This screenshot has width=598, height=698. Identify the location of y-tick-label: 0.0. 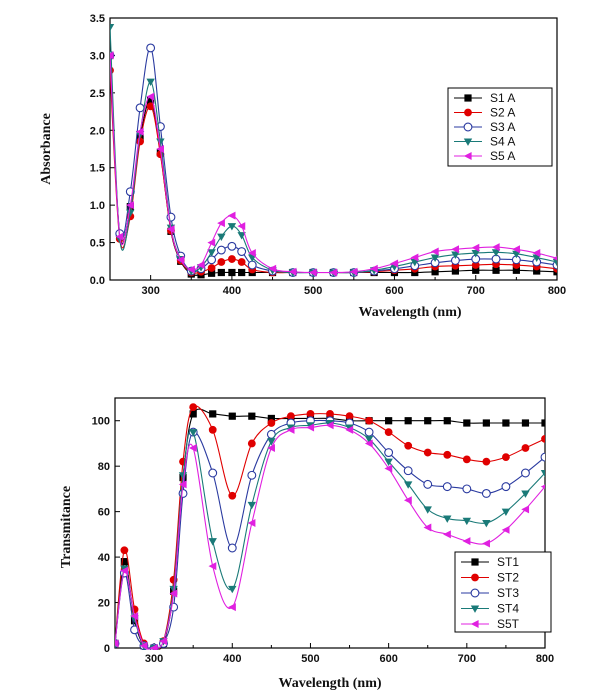
(97, 281).